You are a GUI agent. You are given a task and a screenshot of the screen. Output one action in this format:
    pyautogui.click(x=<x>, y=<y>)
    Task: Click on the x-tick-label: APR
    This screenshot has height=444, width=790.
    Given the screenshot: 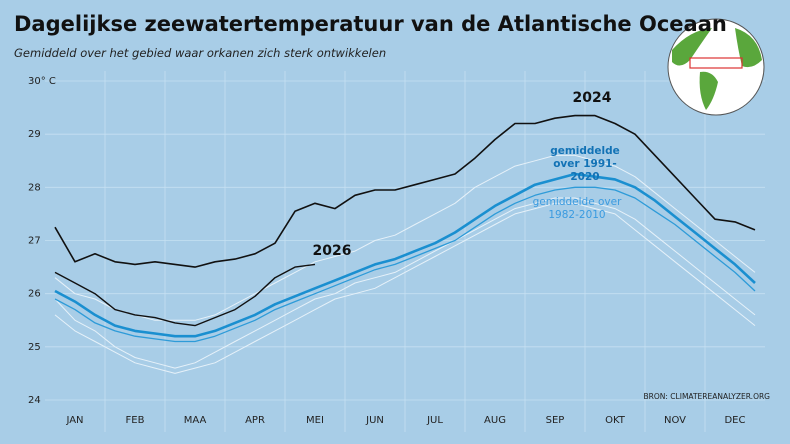 What is the action you would take?
    pyautogui.click(x=255, y=420)
    